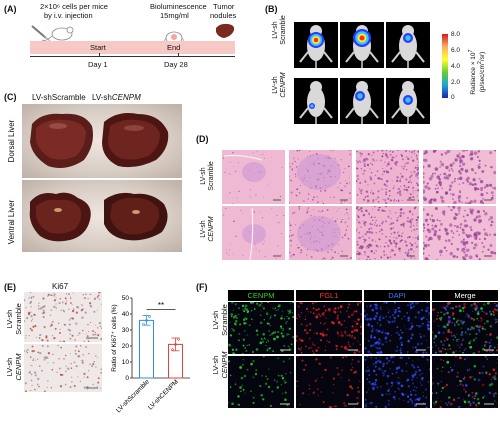 The image size is (500, 433). What do you see at coordinates (114, 337) in the screenshot?
I see `y-axis-label: Ratio of Ki67⁺ cells (%)` at bounding box center [114, 337].